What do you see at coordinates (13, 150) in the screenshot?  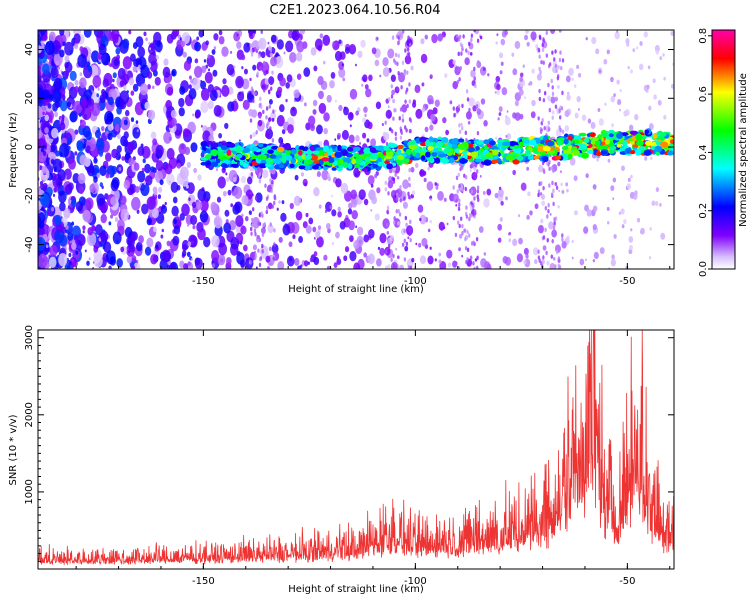 I see `spectrogram-y-axis-label: Frequency (Hz)` at bounding box center [13, 150].